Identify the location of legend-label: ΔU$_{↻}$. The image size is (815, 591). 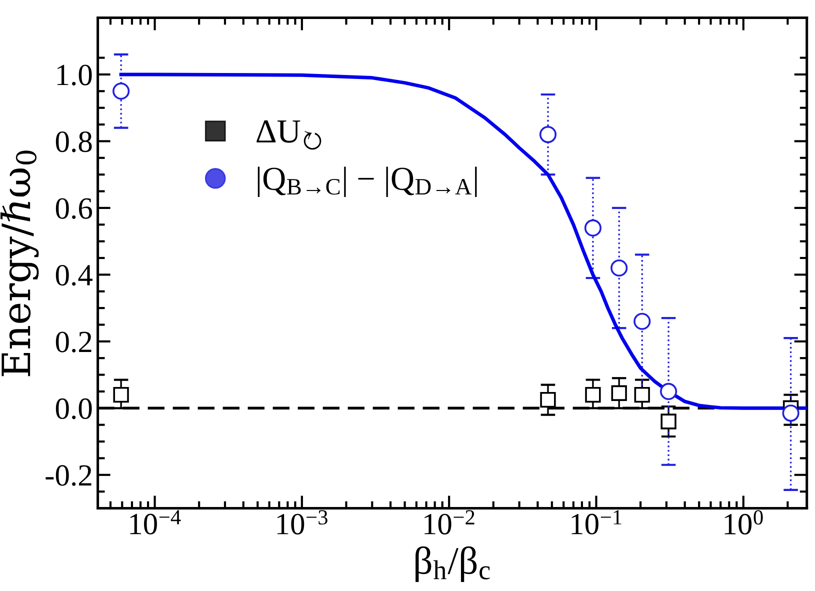
(289, 135).